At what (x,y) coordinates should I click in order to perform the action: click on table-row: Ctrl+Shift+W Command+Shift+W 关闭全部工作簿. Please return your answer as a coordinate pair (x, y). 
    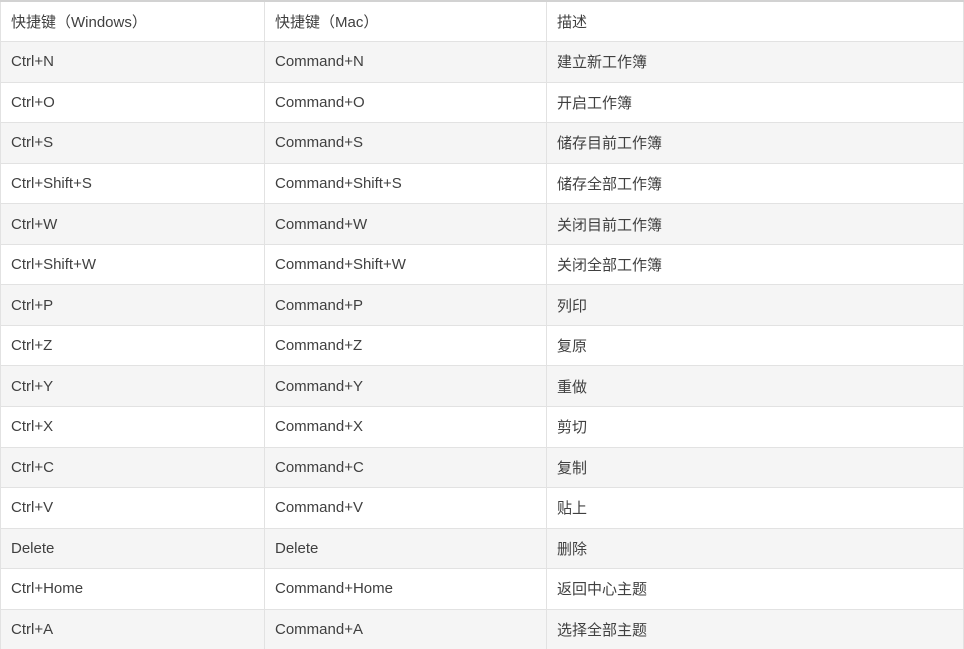
    Looking at the image, I should click on (482, 264).